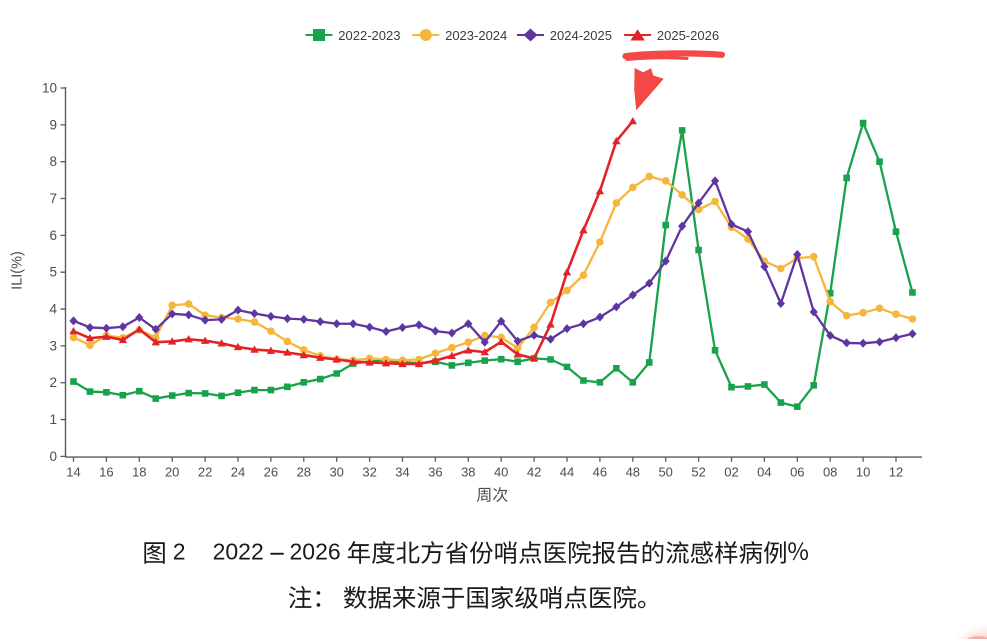  What do you see at coordinates (271, 471) in the screenshot?
I see `svg-text: 26` at bounding box center [271, 471].